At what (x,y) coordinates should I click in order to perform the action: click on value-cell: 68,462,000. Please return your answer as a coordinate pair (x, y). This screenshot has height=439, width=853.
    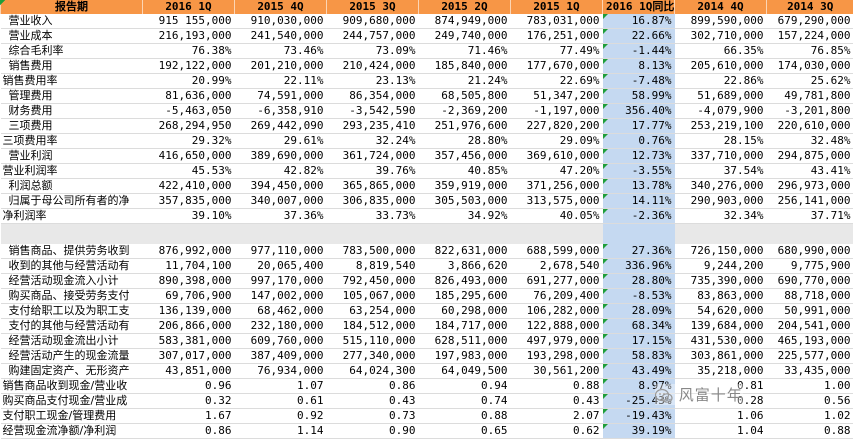
    Looking at the image, I should click on (281, 310).